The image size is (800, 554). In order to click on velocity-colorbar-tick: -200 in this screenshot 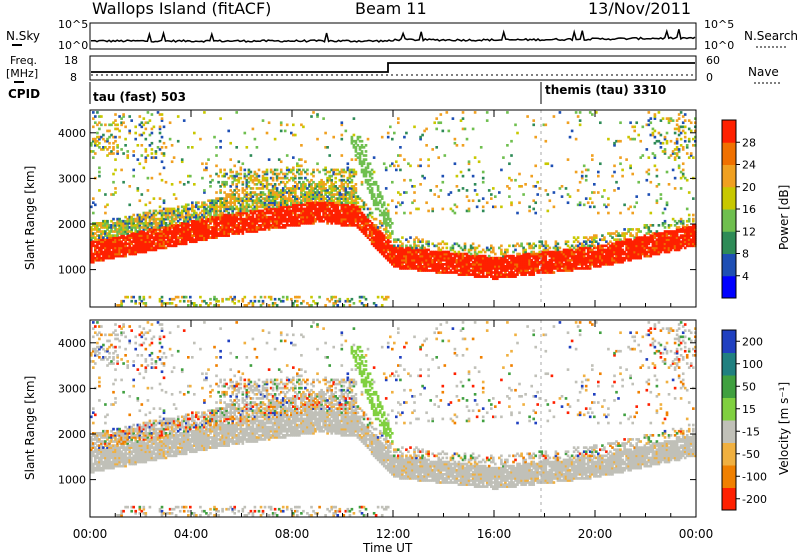, I will do `click(754, 499)`.